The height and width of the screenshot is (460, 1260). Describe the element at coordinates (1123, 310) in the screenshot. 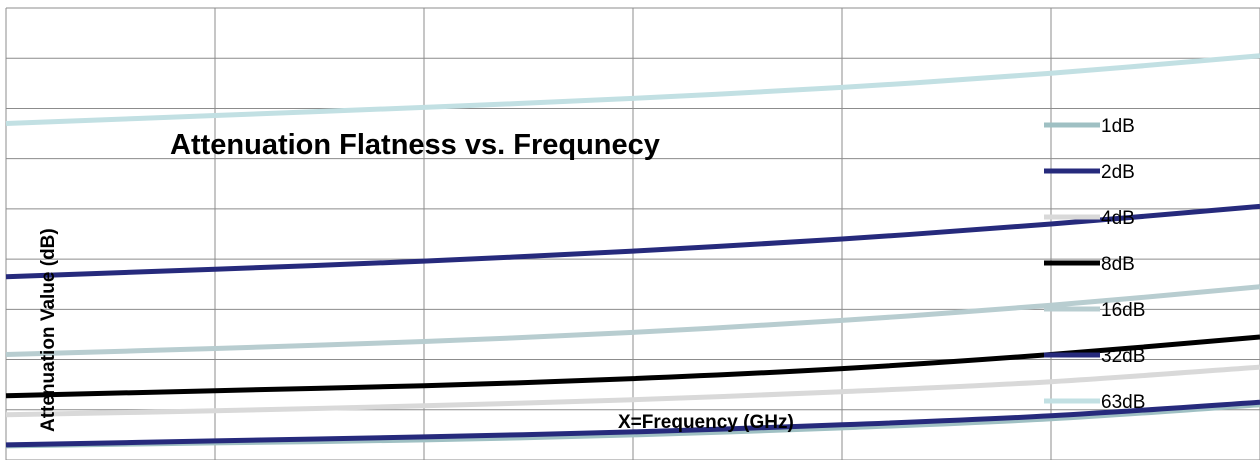

I see `legend-label-16db: 16dB` at that location.